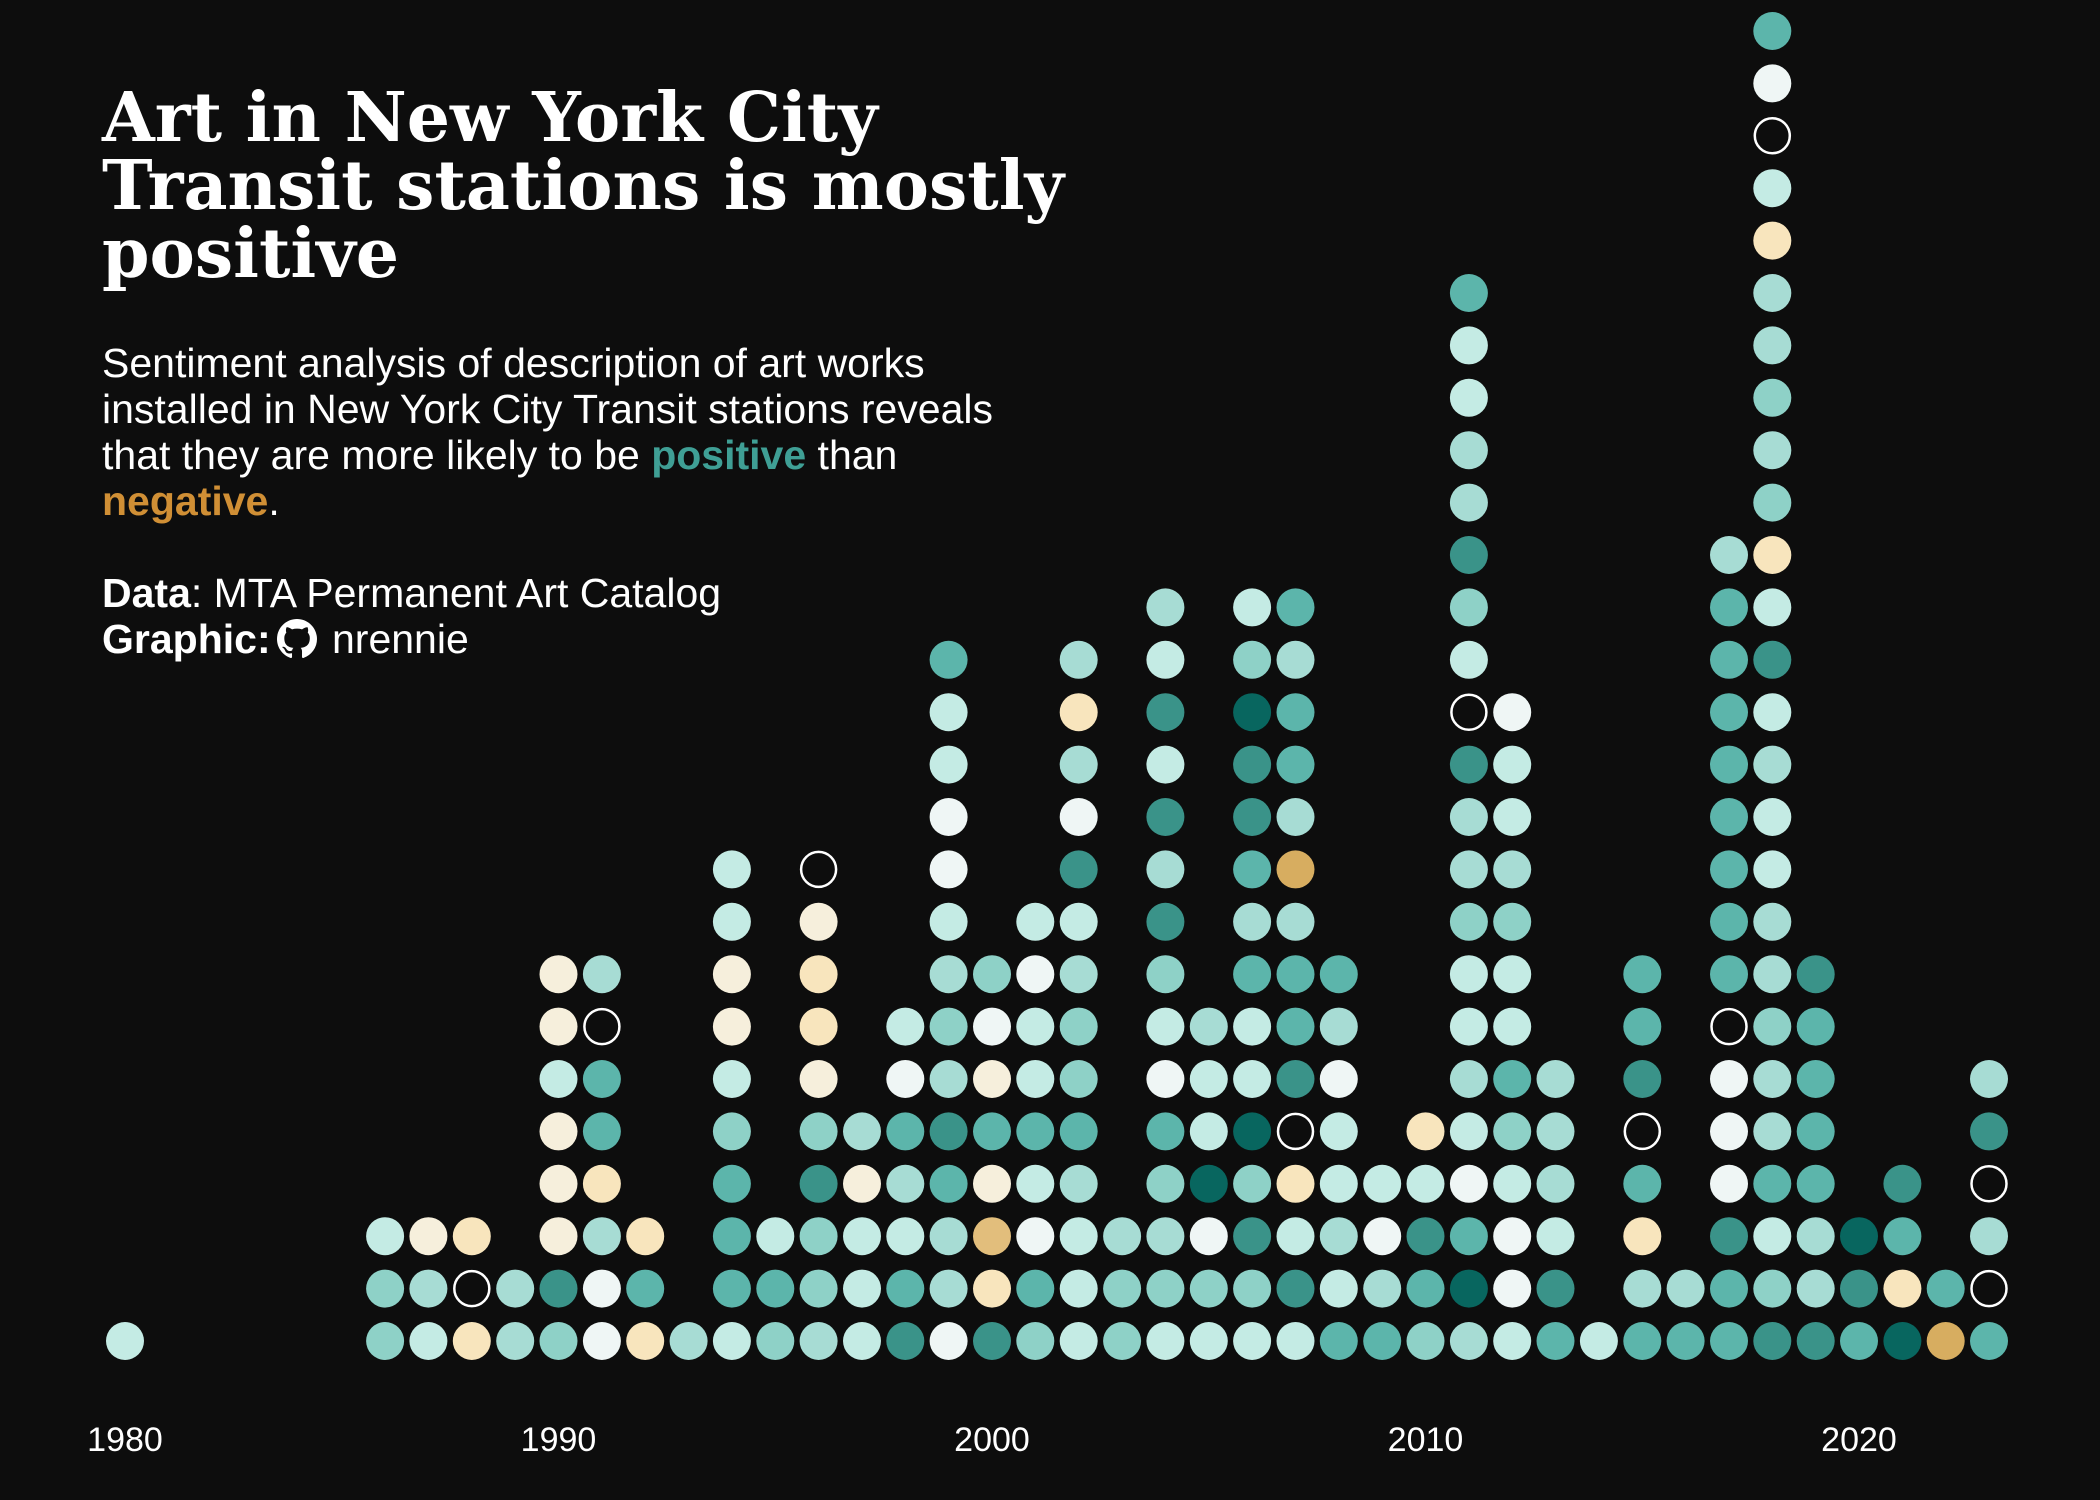 The image size is (2100, 1500). What do you see at coordinates (559, 1440) in the screenshot?
I see `x-tick-1990: 1990` at bounding box center [559, 1440].